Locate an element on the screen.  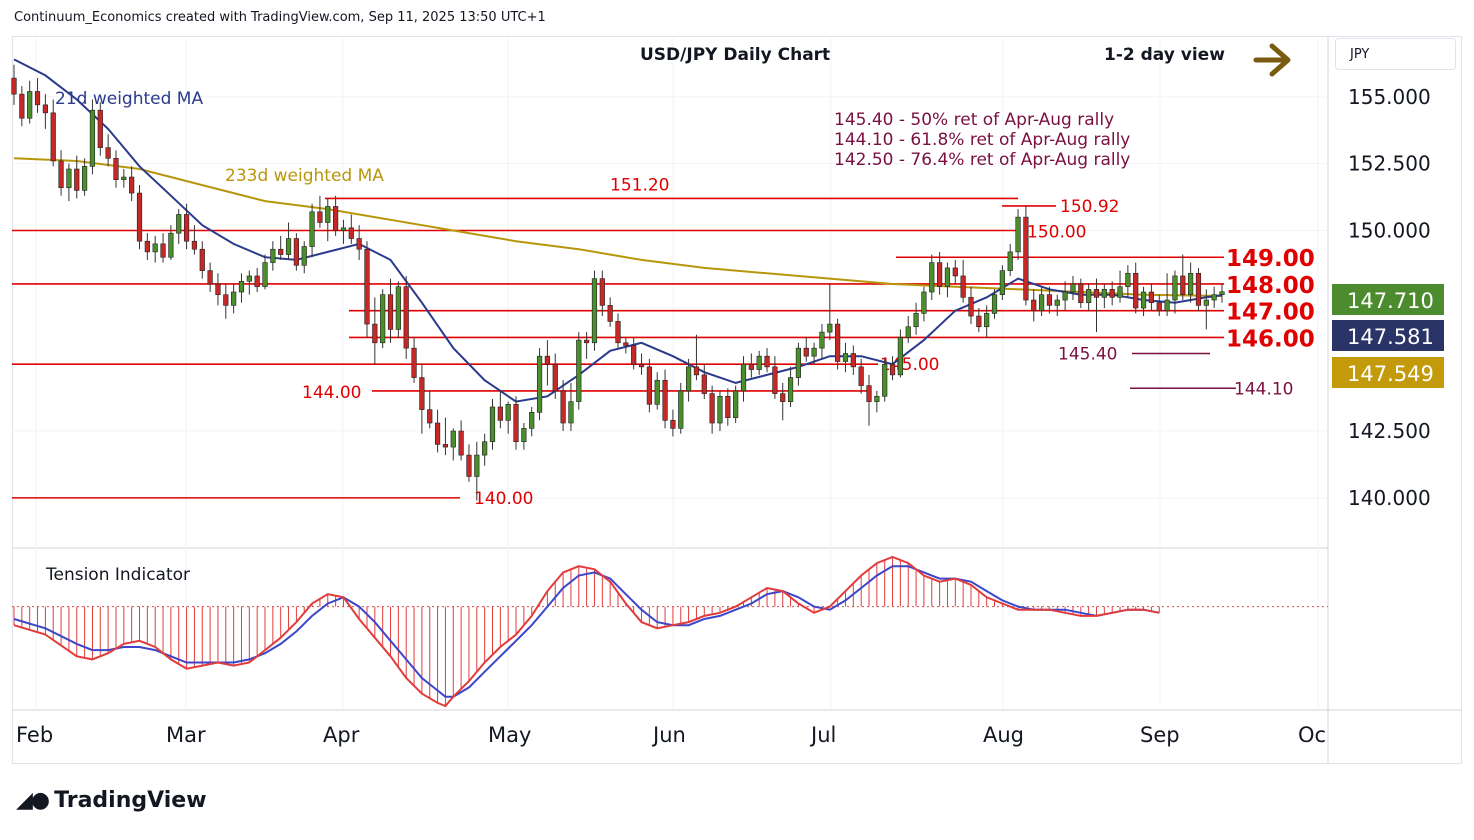
tension-fast-line is located at coordinates (586, 631).